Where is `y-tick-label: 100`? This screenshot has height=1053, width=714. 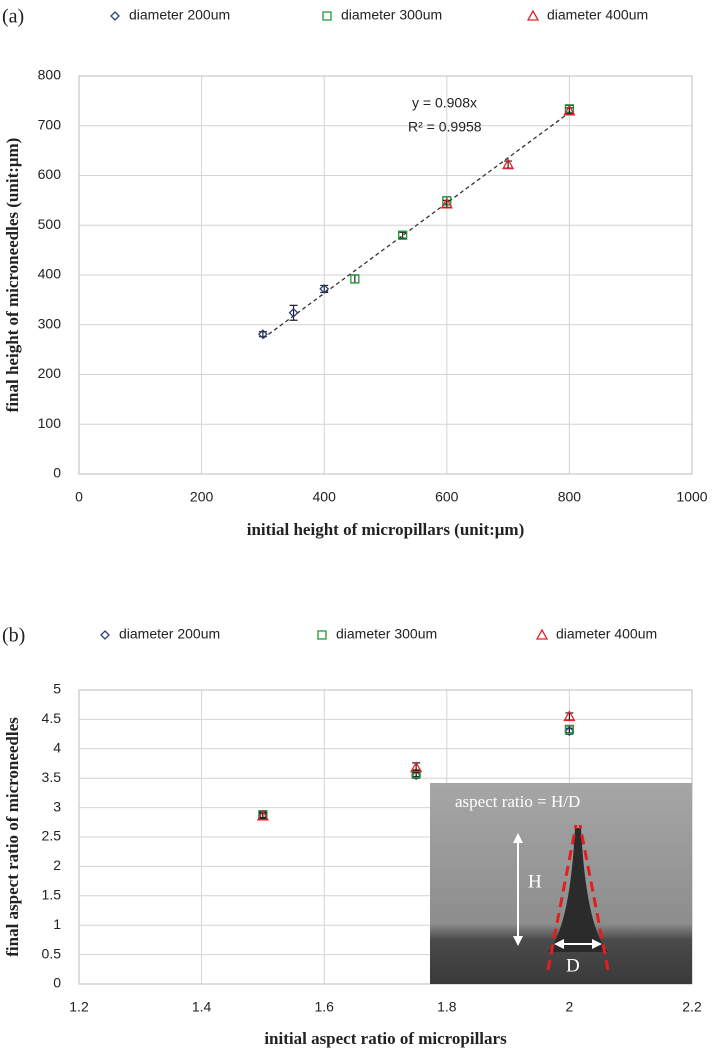
y-tick-label: 100 is located at coordinates (50, 423).